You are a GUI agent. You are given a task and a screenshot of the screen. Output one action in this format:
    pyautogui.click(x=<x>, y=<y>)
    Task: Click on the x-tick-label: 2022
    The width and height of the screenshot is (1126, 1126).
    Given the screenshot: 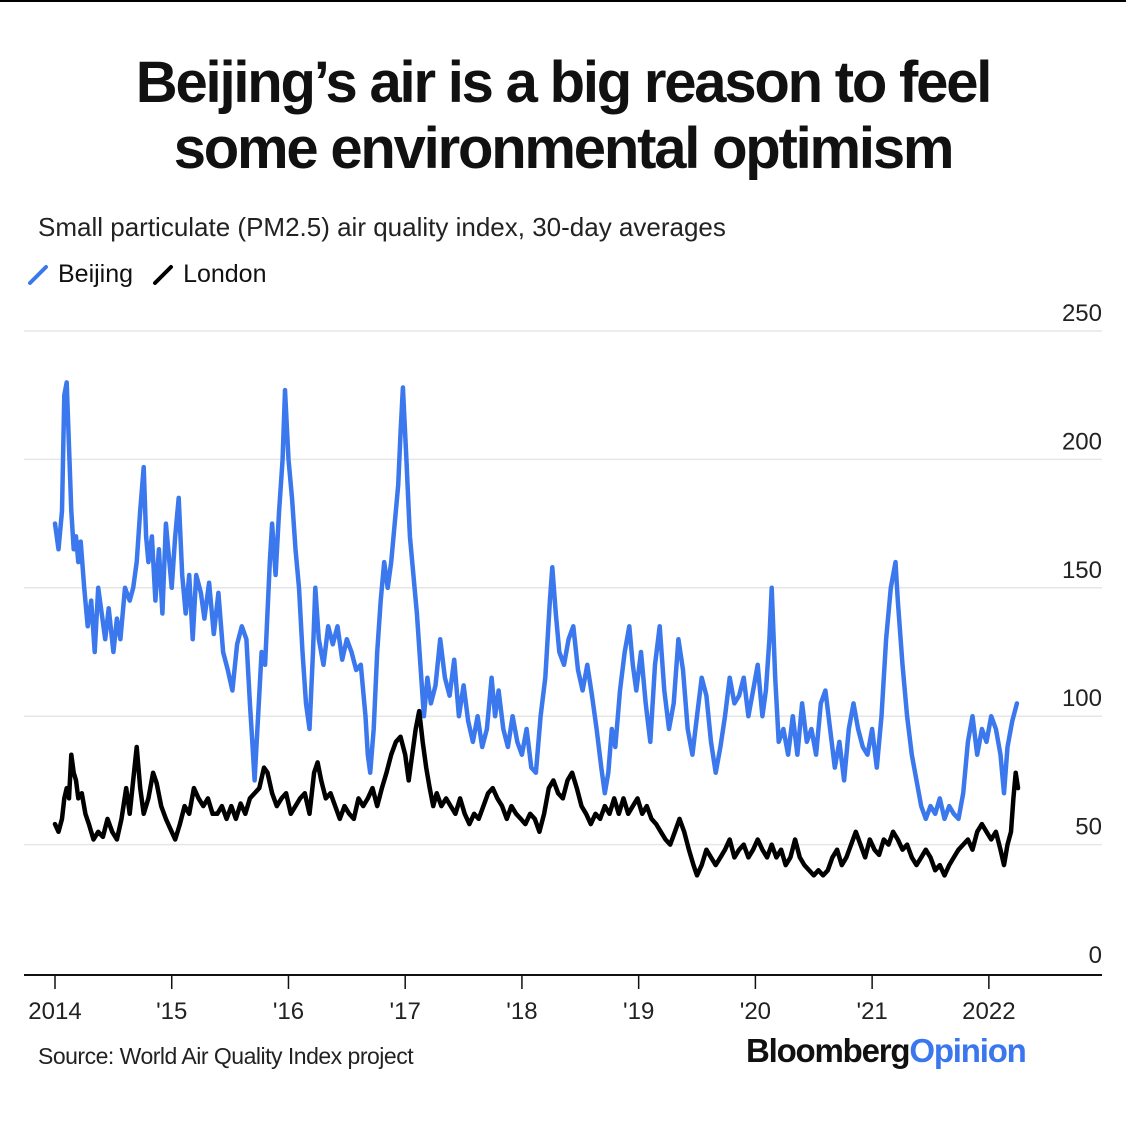 What is the action you would take?
    pyautogui.click(x=988, y=1011)
    